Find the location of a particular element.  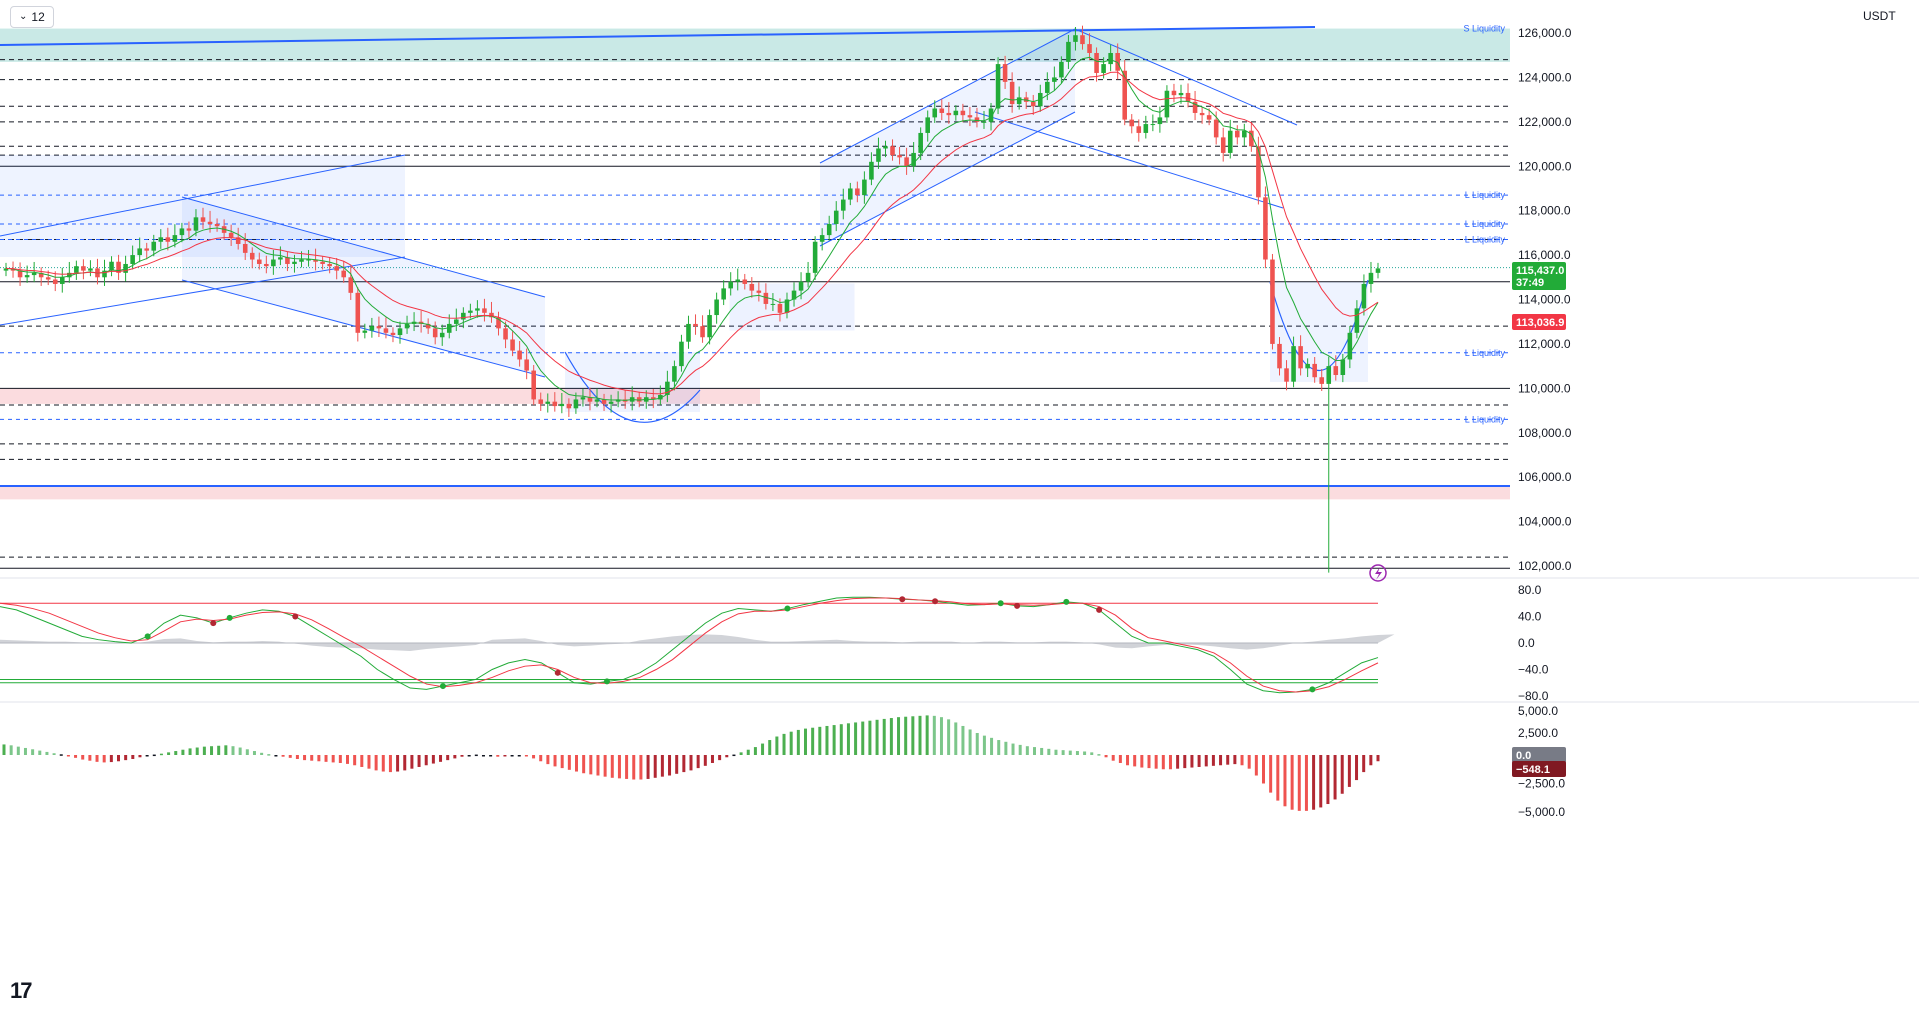

osc-histogram-area is located at coordinates (697, 642).